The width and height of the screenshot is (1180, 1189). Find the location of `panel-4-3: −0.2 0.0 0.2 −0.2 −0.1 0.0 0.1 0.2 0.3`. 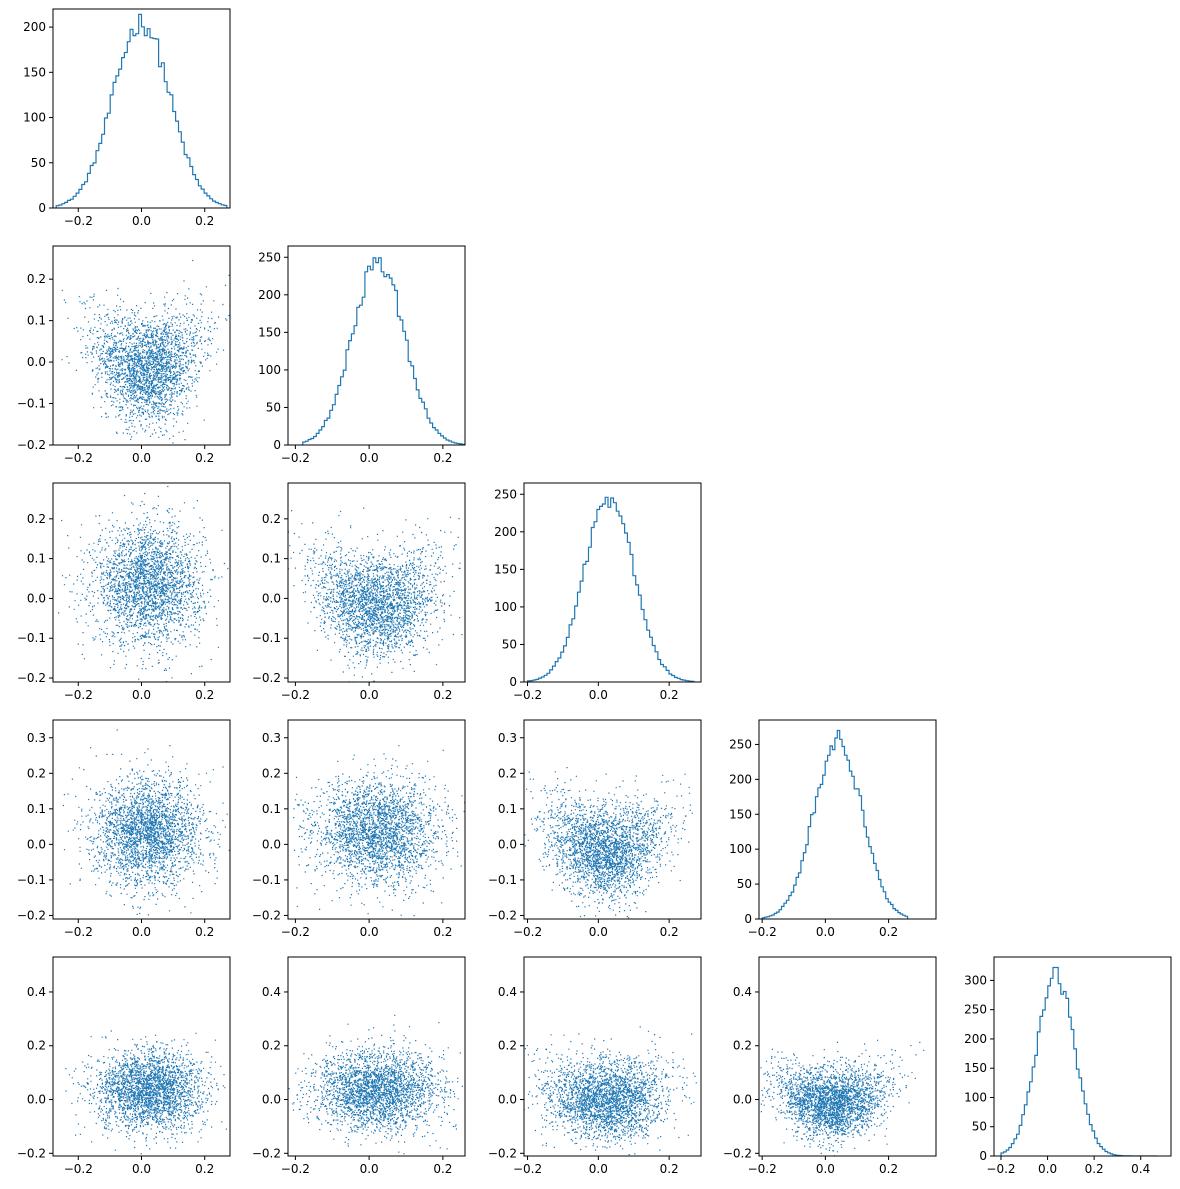

panel-4-3: −0.2 0.0 0.2 −0.2 −0.1 0.0 0.1 0.2 0.3 is located at coordinates (595, 829).